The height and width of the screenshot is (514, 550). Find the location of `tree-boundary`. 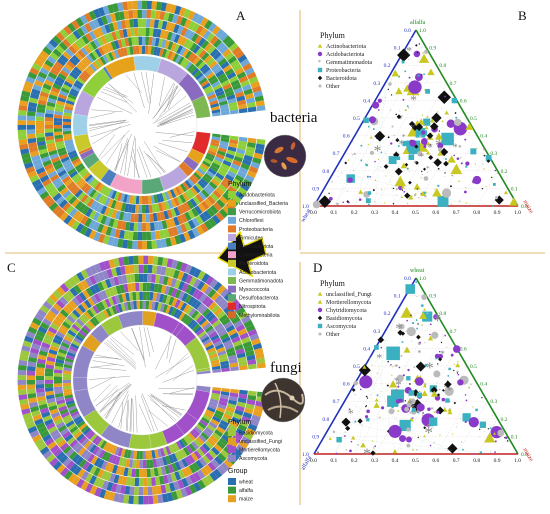

tree-boundary is located at coordinates (142, 125).